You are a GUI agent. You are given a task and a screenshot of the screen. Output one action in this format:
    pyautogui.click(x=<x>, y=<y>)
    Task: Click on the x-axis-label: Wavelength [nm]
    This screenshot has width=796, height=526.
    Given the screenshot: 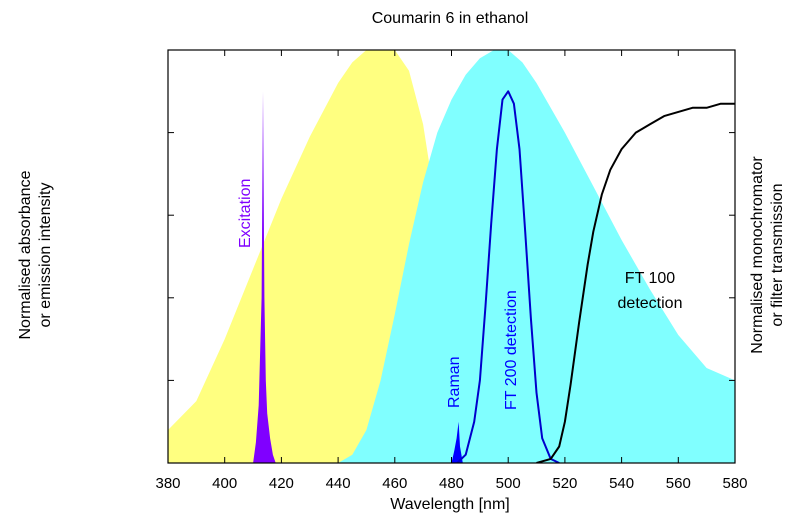 What is the action you would take?
    pyautogui.click(x=450, y=504)
    